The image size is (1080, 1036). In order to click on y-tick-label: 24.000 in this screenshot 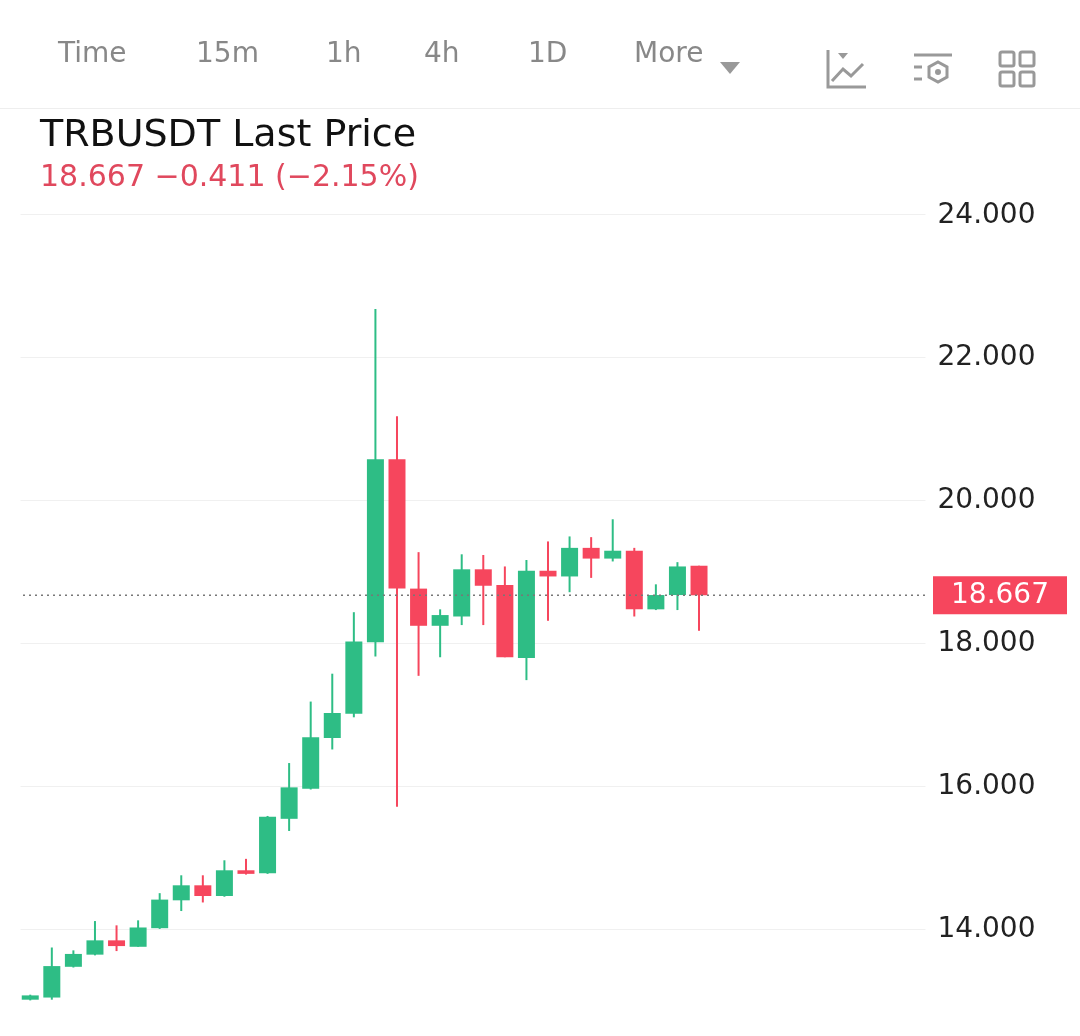, I will do `click(986, 213)`.